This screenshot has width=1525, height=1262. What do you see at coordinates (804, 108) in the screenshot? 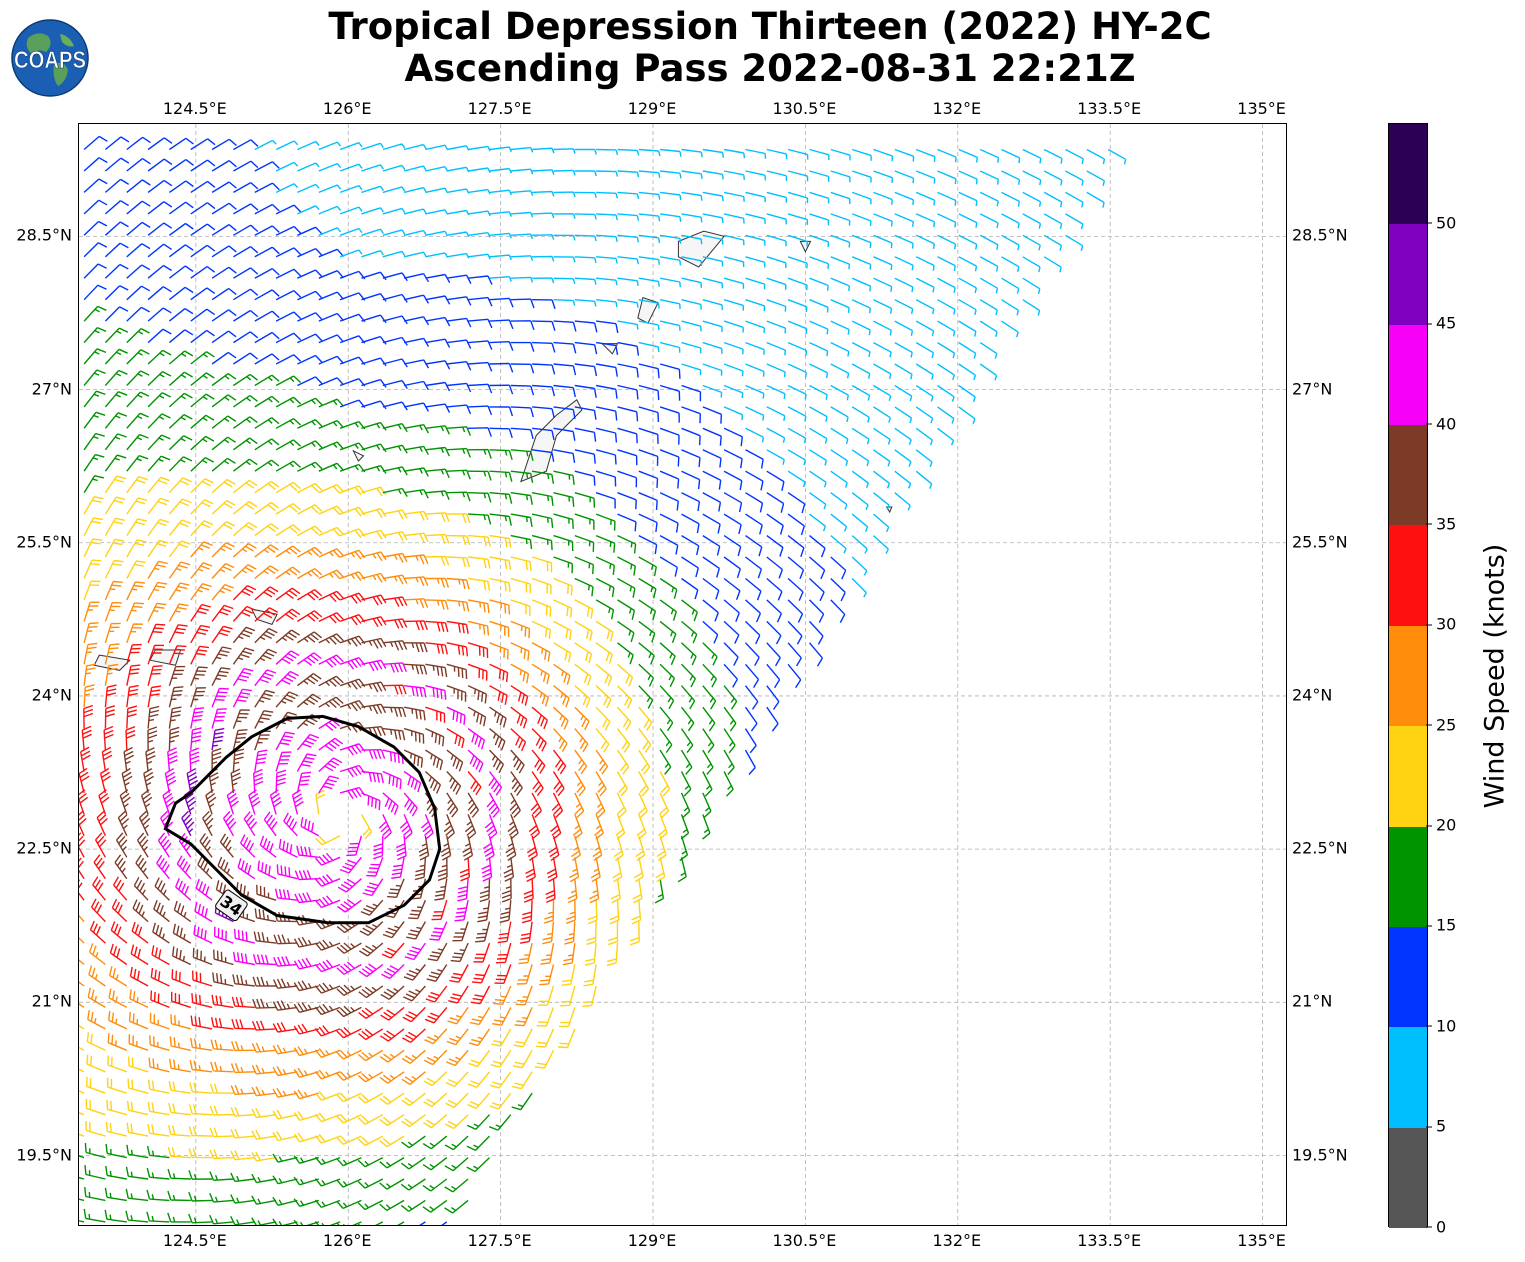
I see `lon-tick-top: 130.5°E` at bounding box center [804, 108].